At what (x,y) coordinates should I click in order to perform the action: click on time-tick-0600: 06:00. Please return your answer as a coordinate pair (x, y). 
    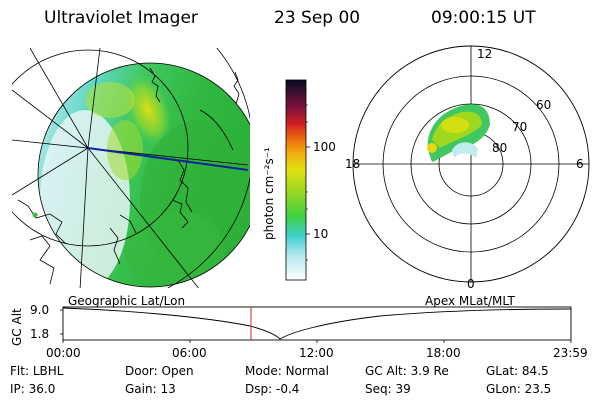
    Looking at the image, I should click on (189, 353).